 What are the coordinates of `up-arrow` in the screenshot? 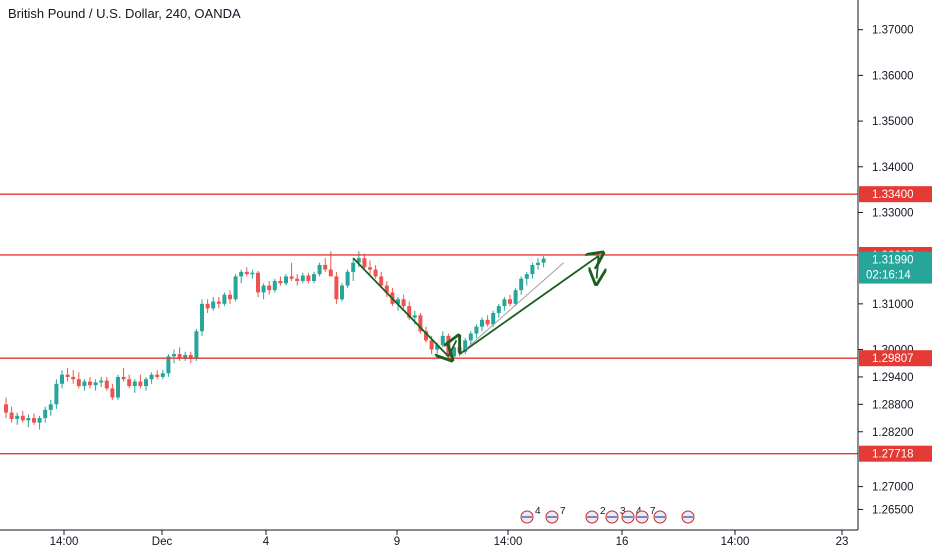 It's located at (529, 305).